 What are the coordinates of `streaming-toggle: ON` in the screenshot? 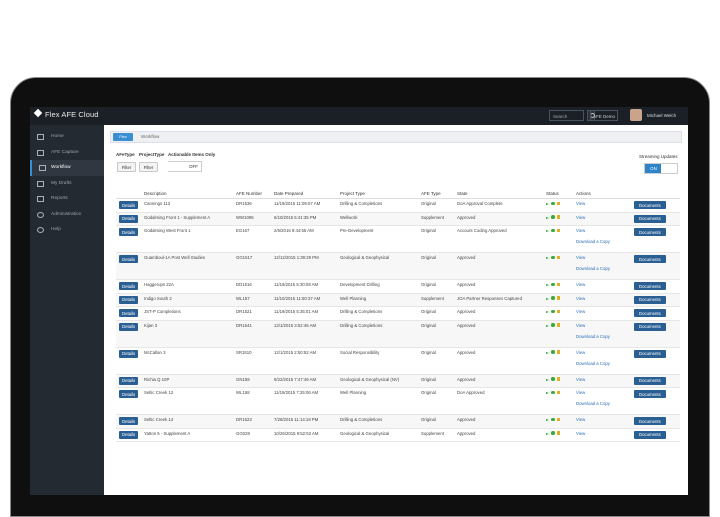 It's located at (661, 168).